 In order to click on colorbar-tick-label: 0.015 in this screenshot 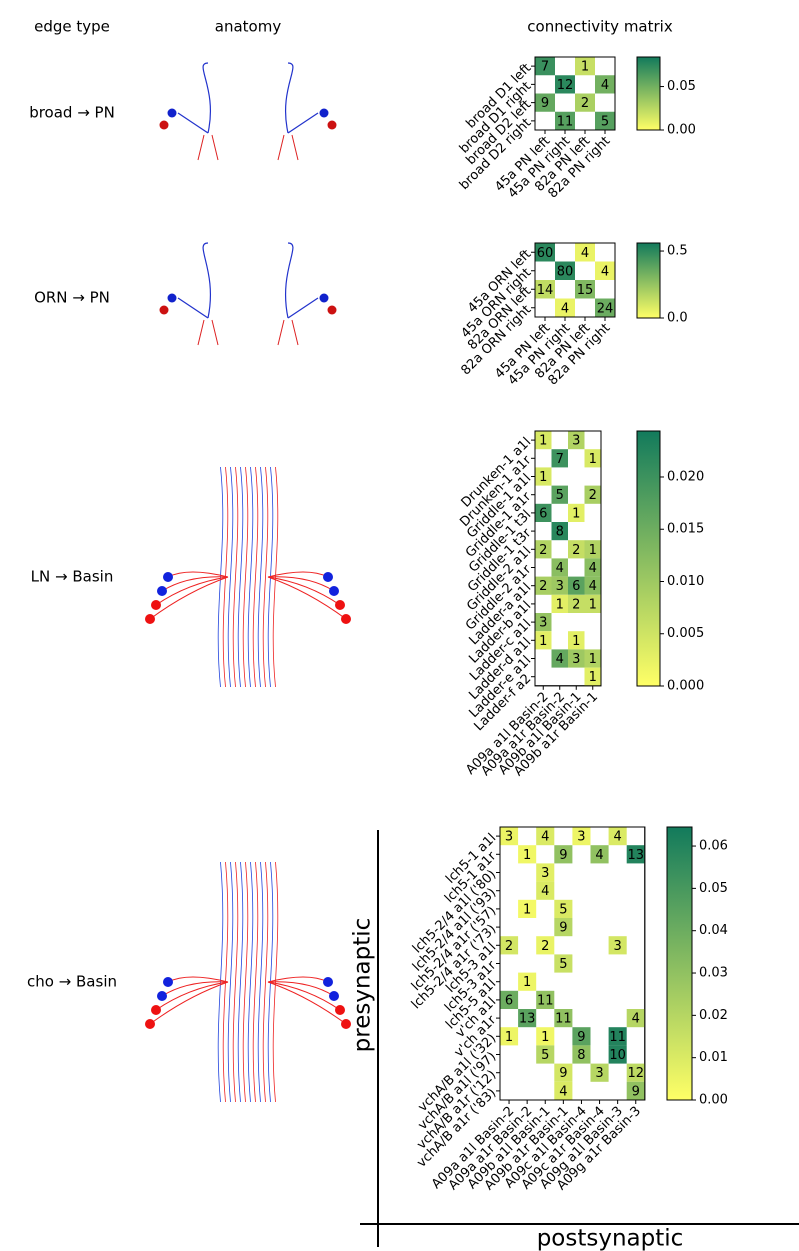, I will do `click(685, 529)`.